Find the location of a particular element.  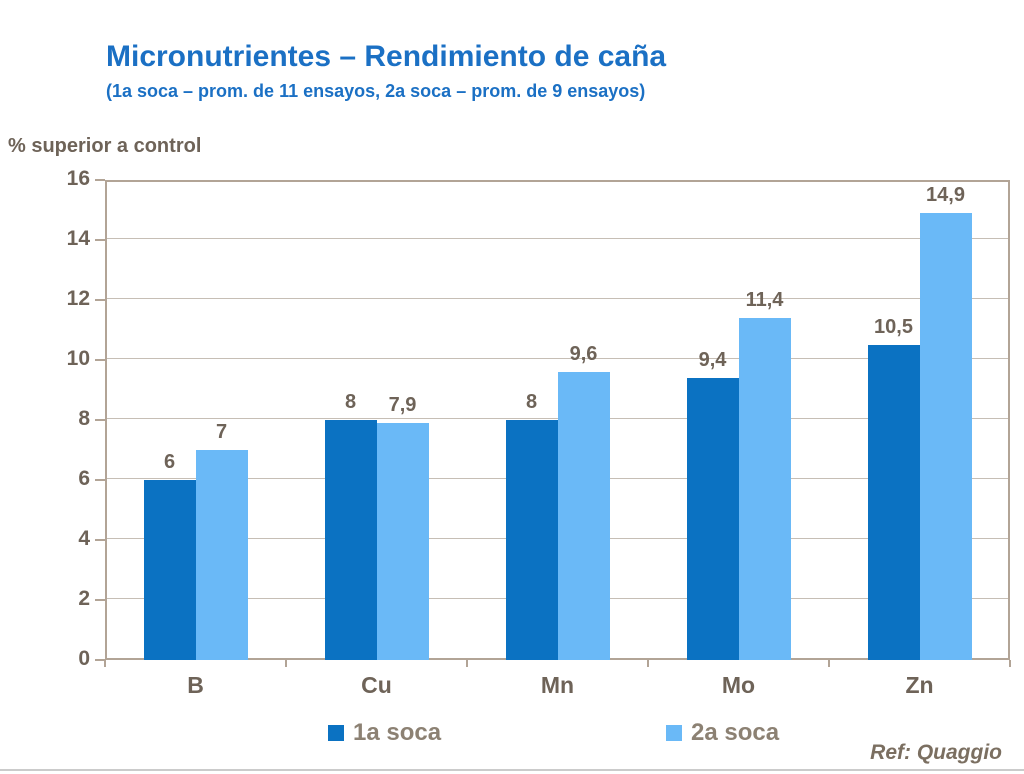

y-tick-label-6: 6 is located at coordinates (84, 478).